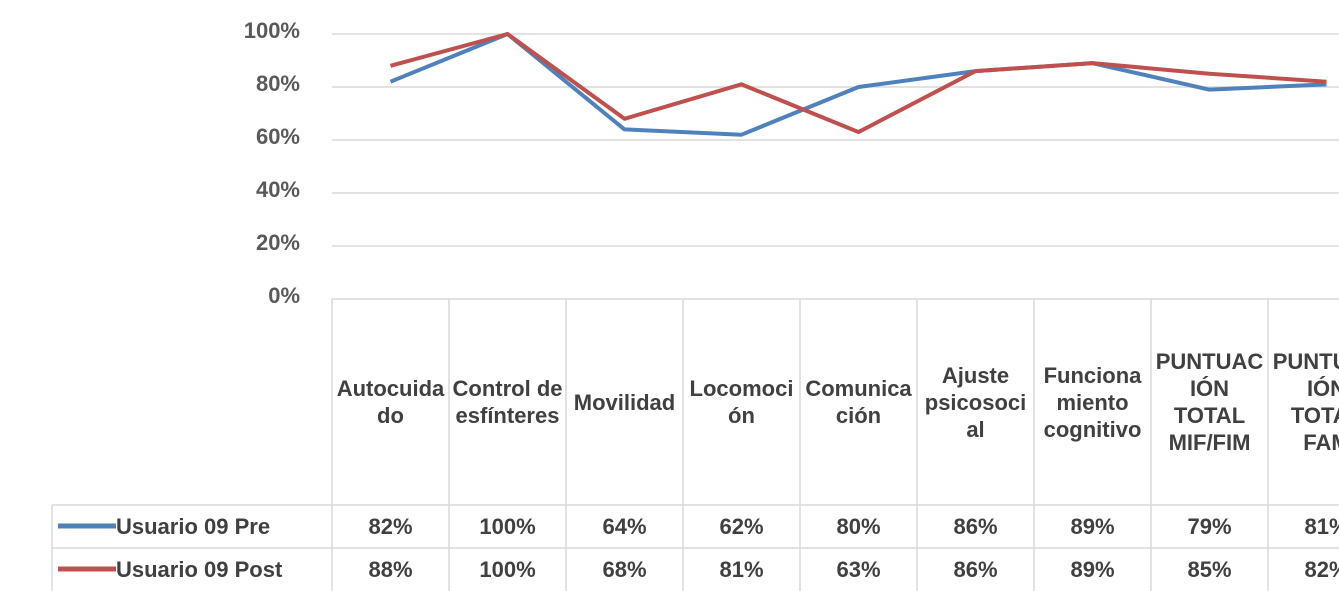  Describe the element at coordinates (1305, 402) in the screenshot. I see `category-label: PUNTUACIÓN TOTAL FAM` at that location.